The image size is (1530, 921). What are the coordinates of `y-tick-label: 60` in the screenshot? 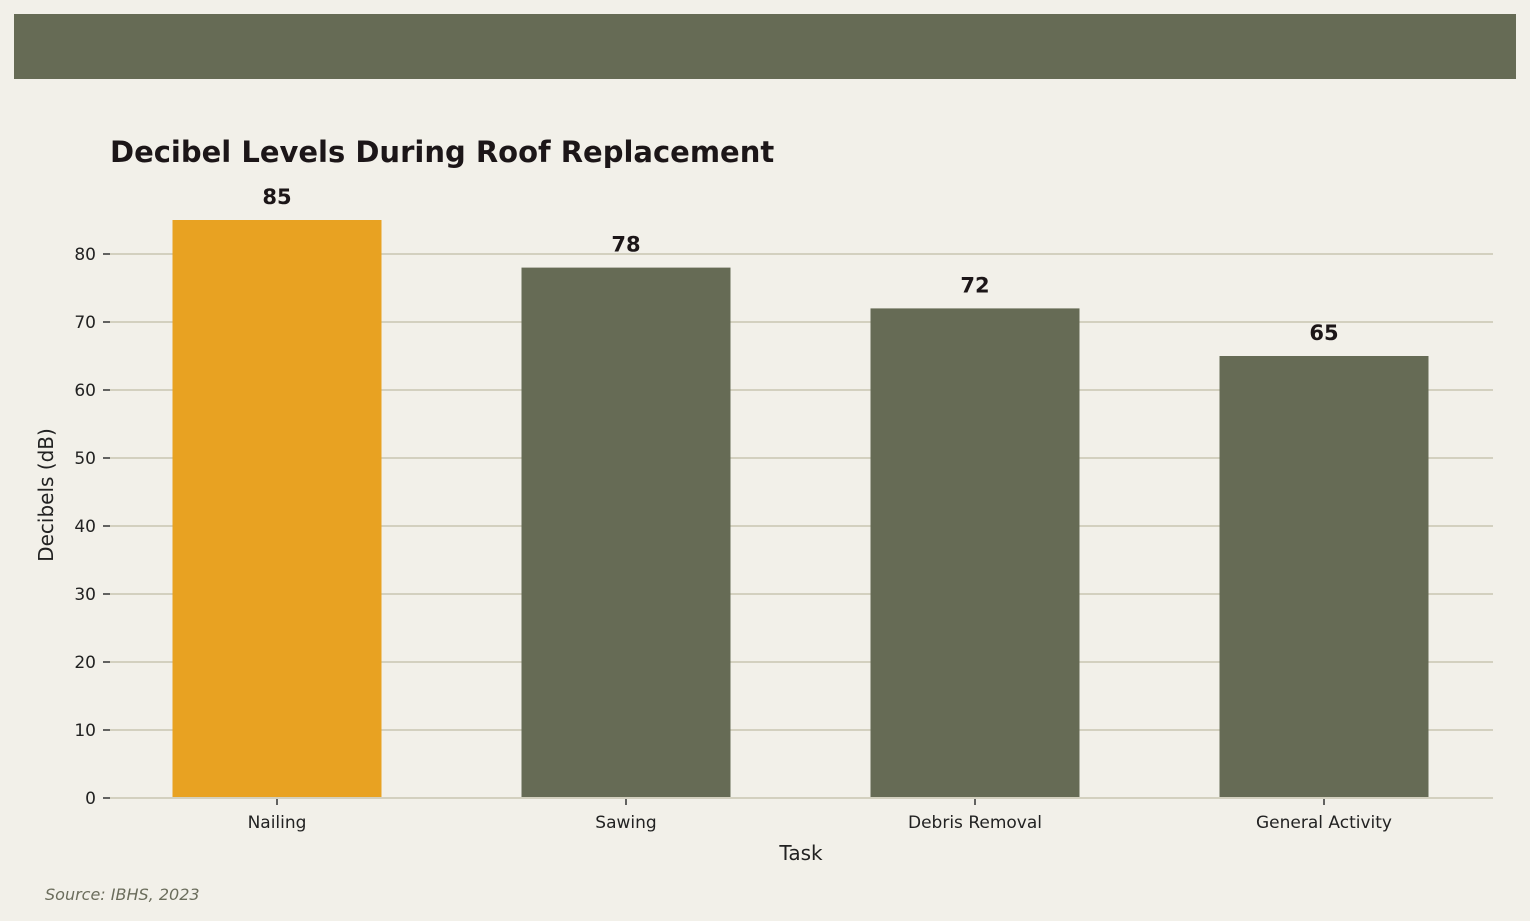 It's located at (85, 391).